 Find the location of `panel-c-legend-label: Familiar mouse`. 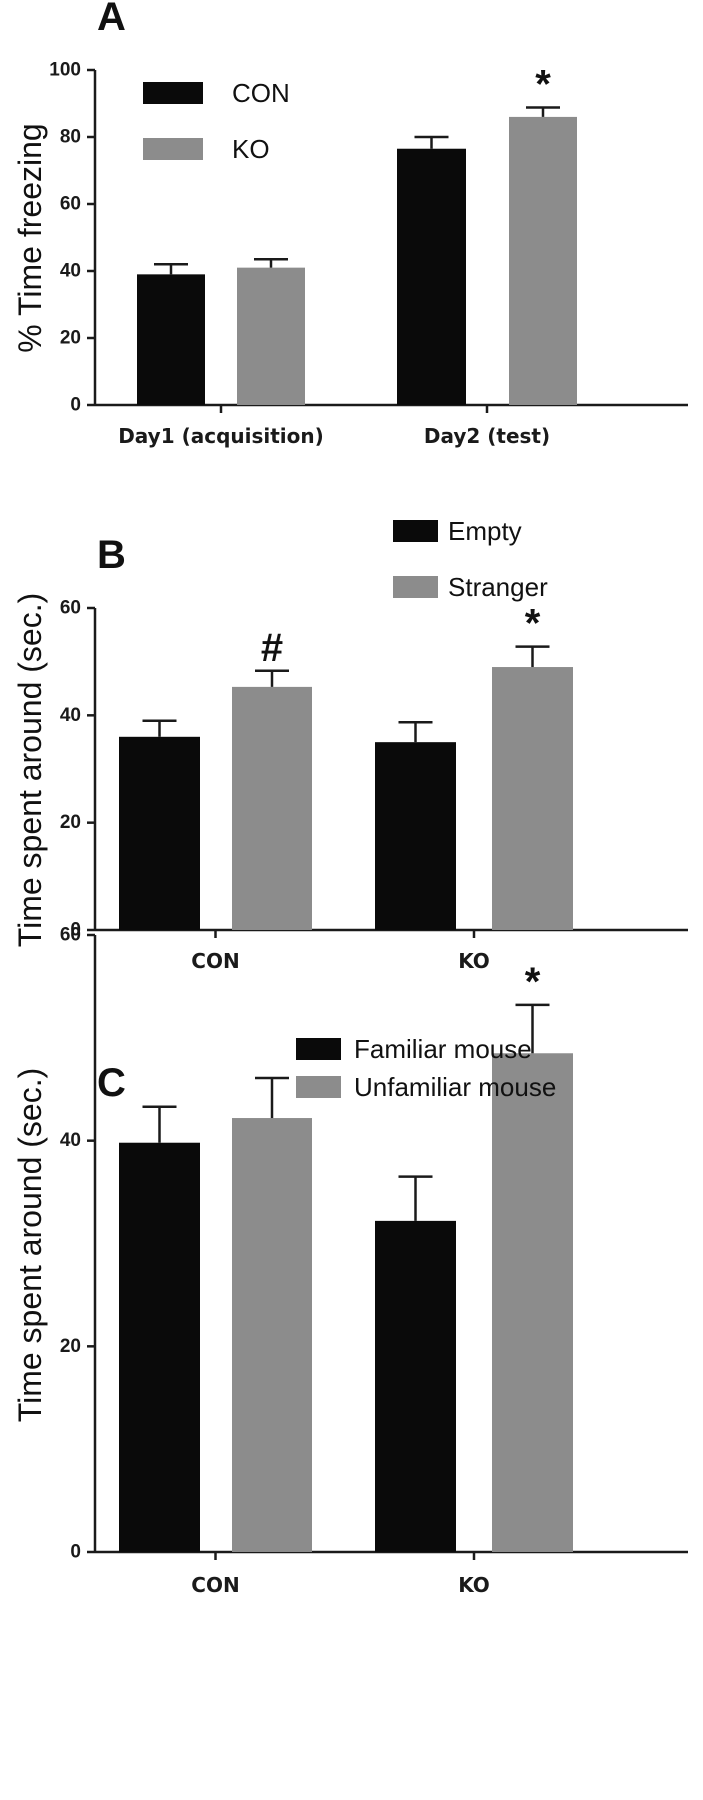

panel-c-legend-label: Familiar mouse is located at coordinates (443, 1049).